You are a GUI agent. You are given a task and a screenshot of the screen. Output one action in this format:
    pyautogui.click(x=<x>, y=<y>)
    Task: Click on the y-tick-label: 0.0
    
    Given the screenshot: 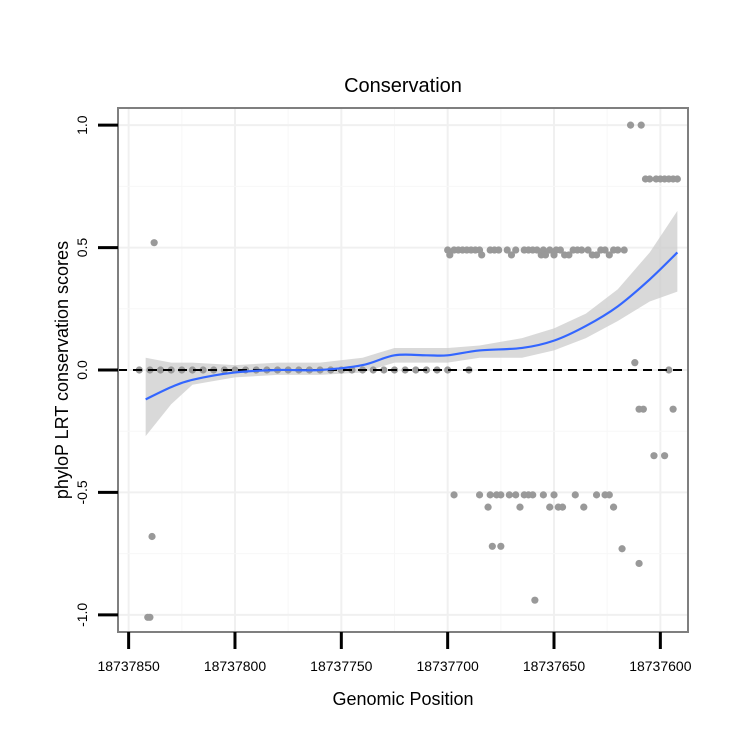 What is the action you would take?
    pyautogui.click(x=82, y=370)
    